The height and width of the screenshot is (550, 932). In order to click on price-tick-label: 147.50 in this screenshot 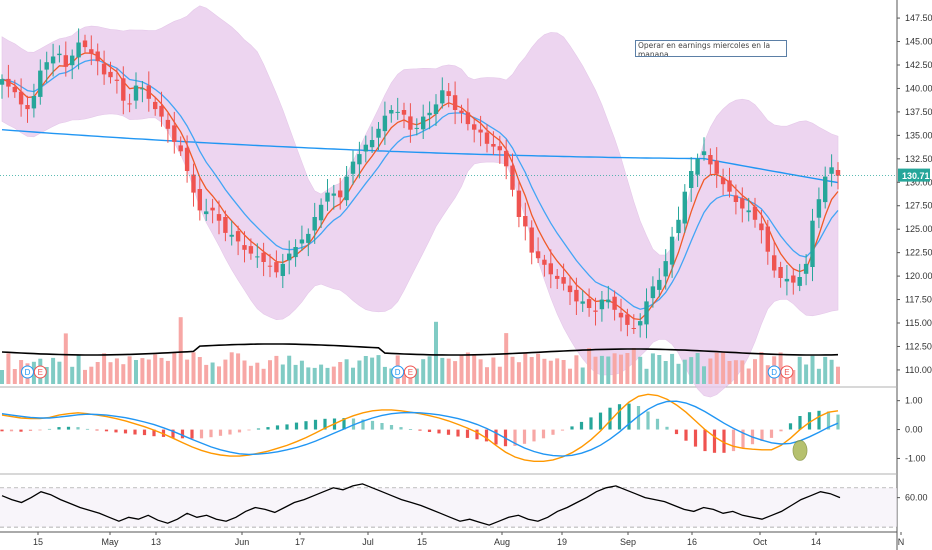, I will do `click(918, 18)`.